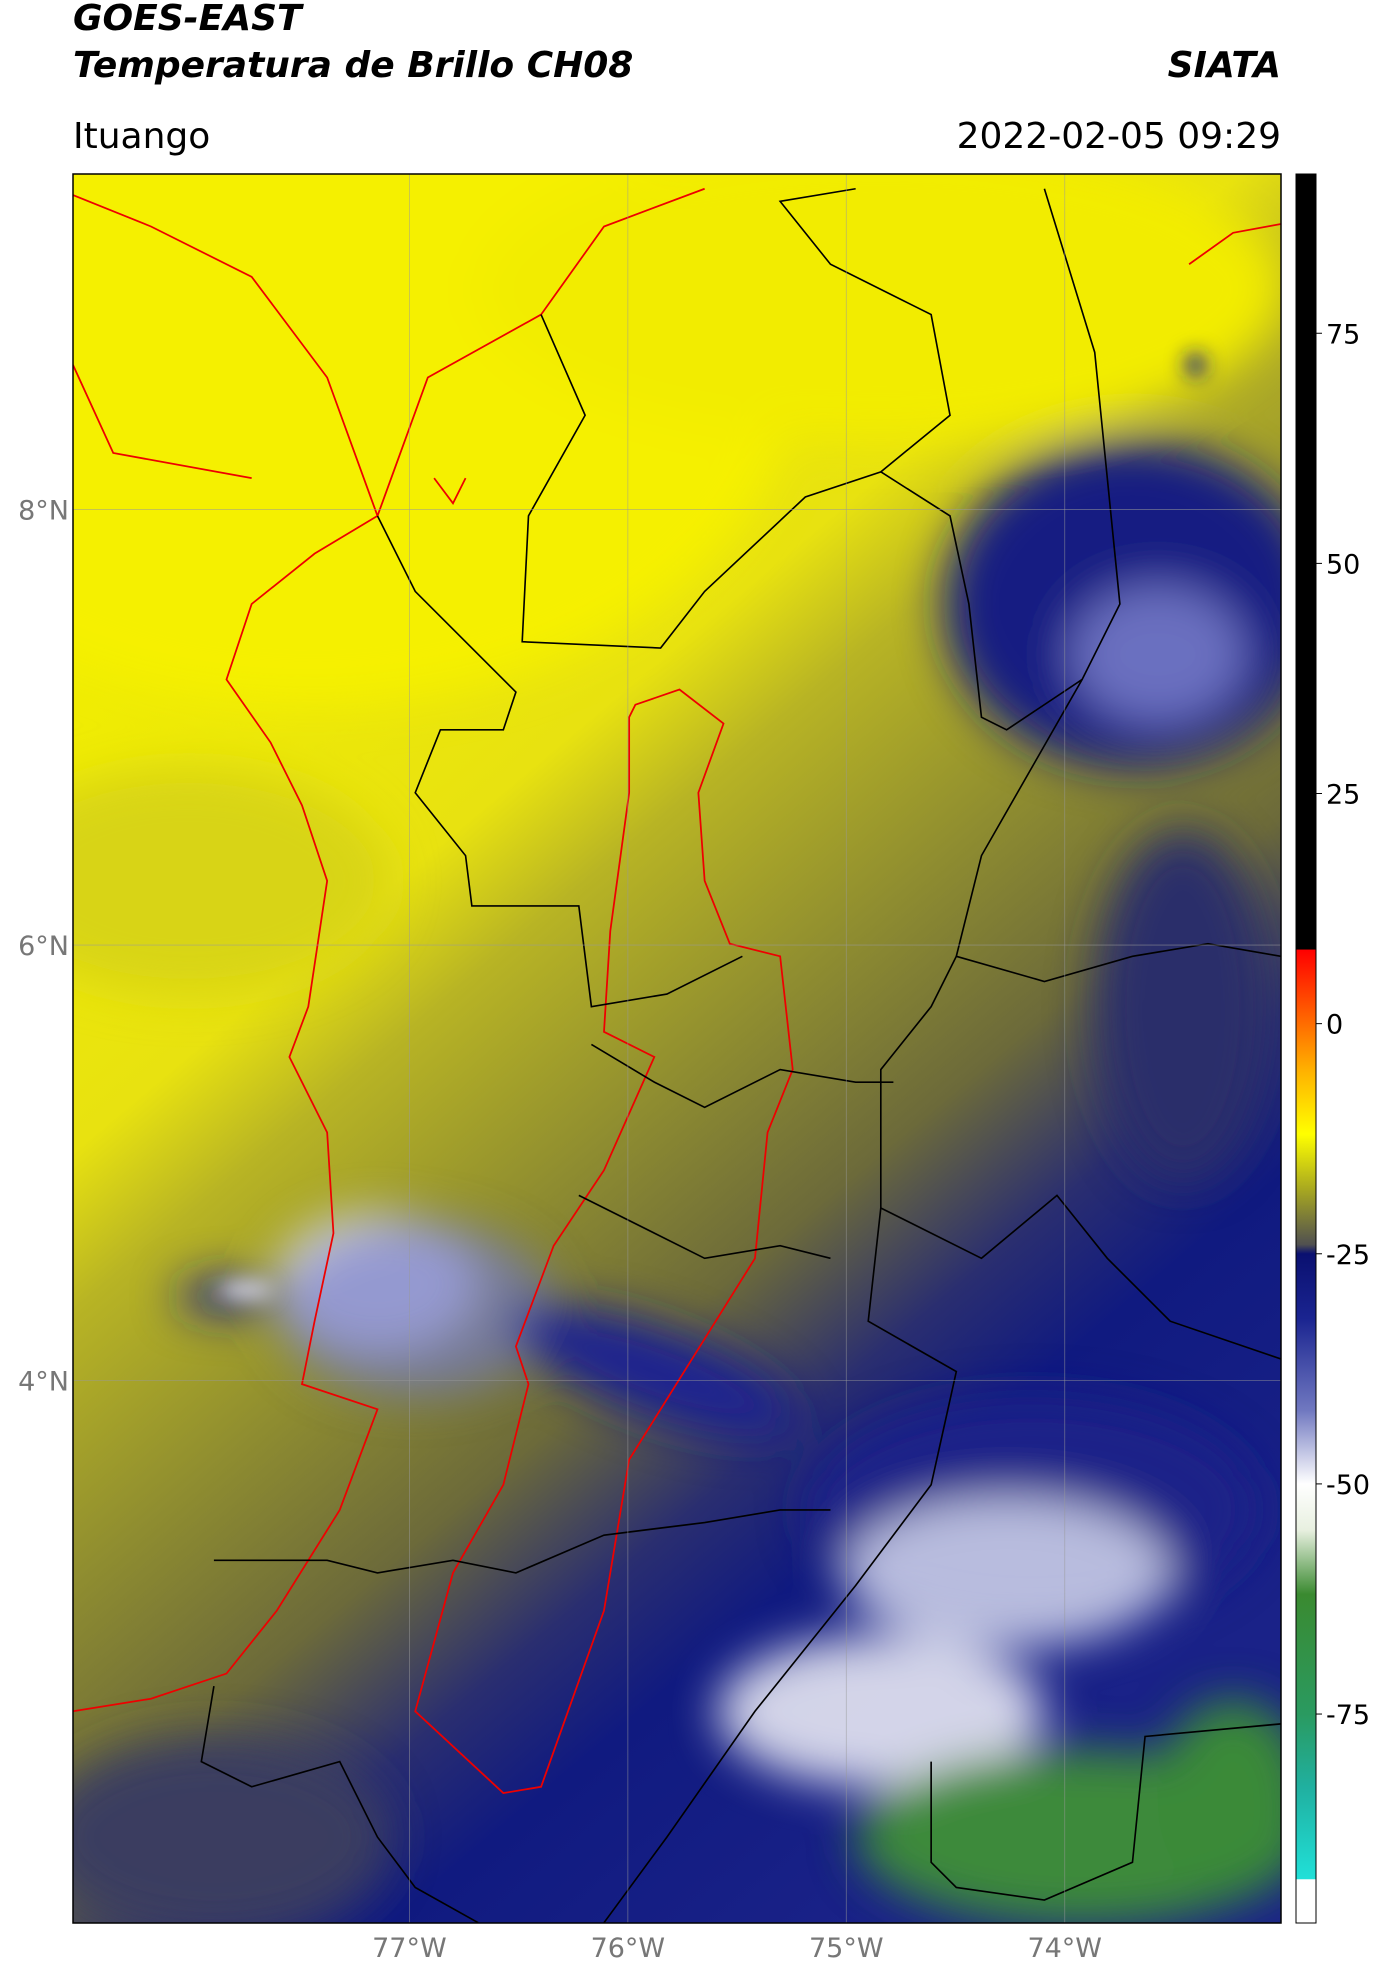 The image size is (1384, 1981). I want to click on colorbar-tick-label: 75, so click(1343, 334).